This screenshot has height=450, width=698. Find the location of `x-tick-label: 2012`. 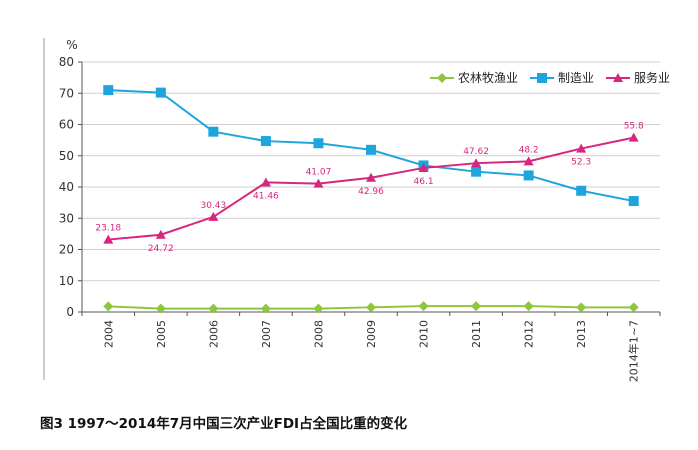

x-tick-label: 2012 is located at coordinates (529, 334).